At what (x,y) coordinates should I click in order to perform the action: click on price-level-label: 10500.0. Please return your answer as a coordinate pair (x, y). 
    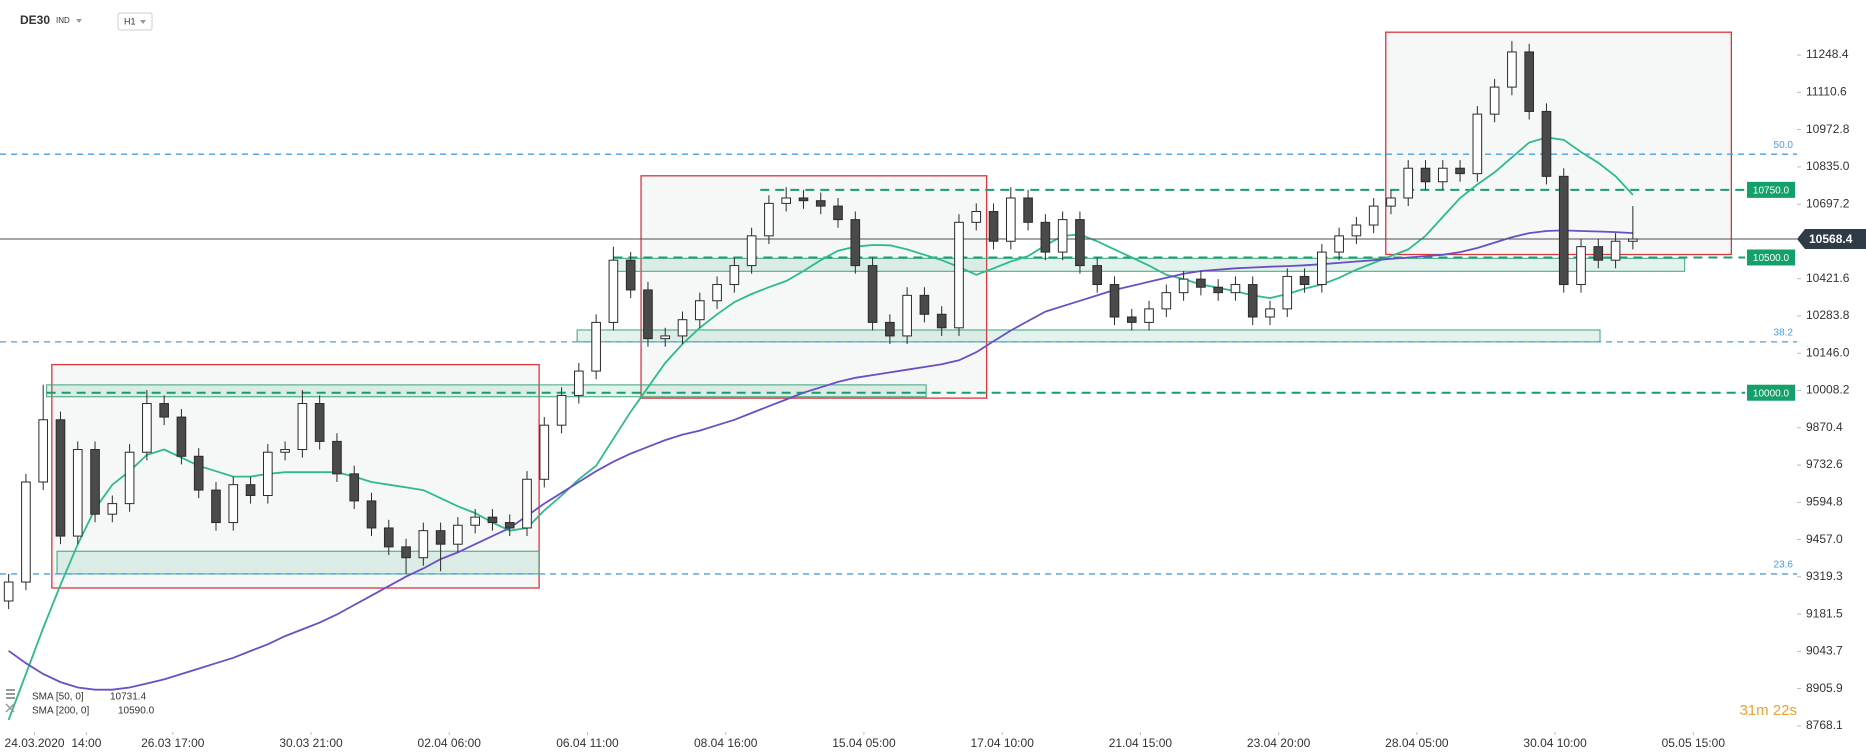
    Looking at the image, I should click on (1771, 258).